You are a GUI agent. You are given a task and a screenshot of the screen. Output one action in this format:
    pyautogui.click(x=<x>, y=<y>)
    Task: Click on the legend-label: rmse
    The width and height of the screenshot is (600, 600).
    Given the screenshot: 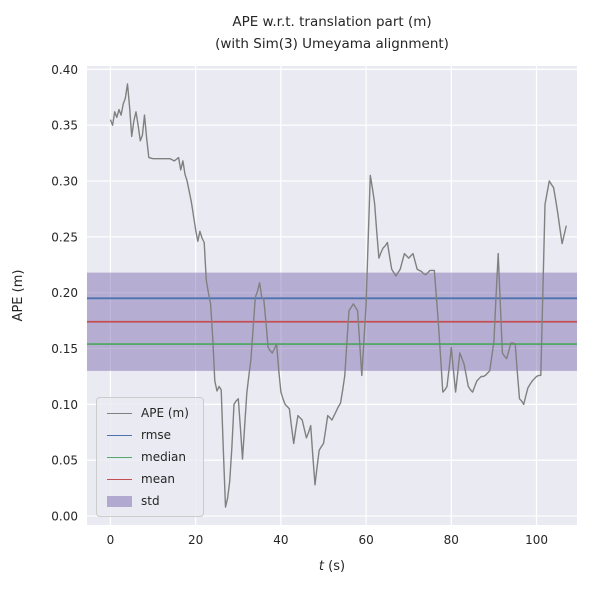 What is the action you would take?
    pyautogui.click(x=156, y=435)
    